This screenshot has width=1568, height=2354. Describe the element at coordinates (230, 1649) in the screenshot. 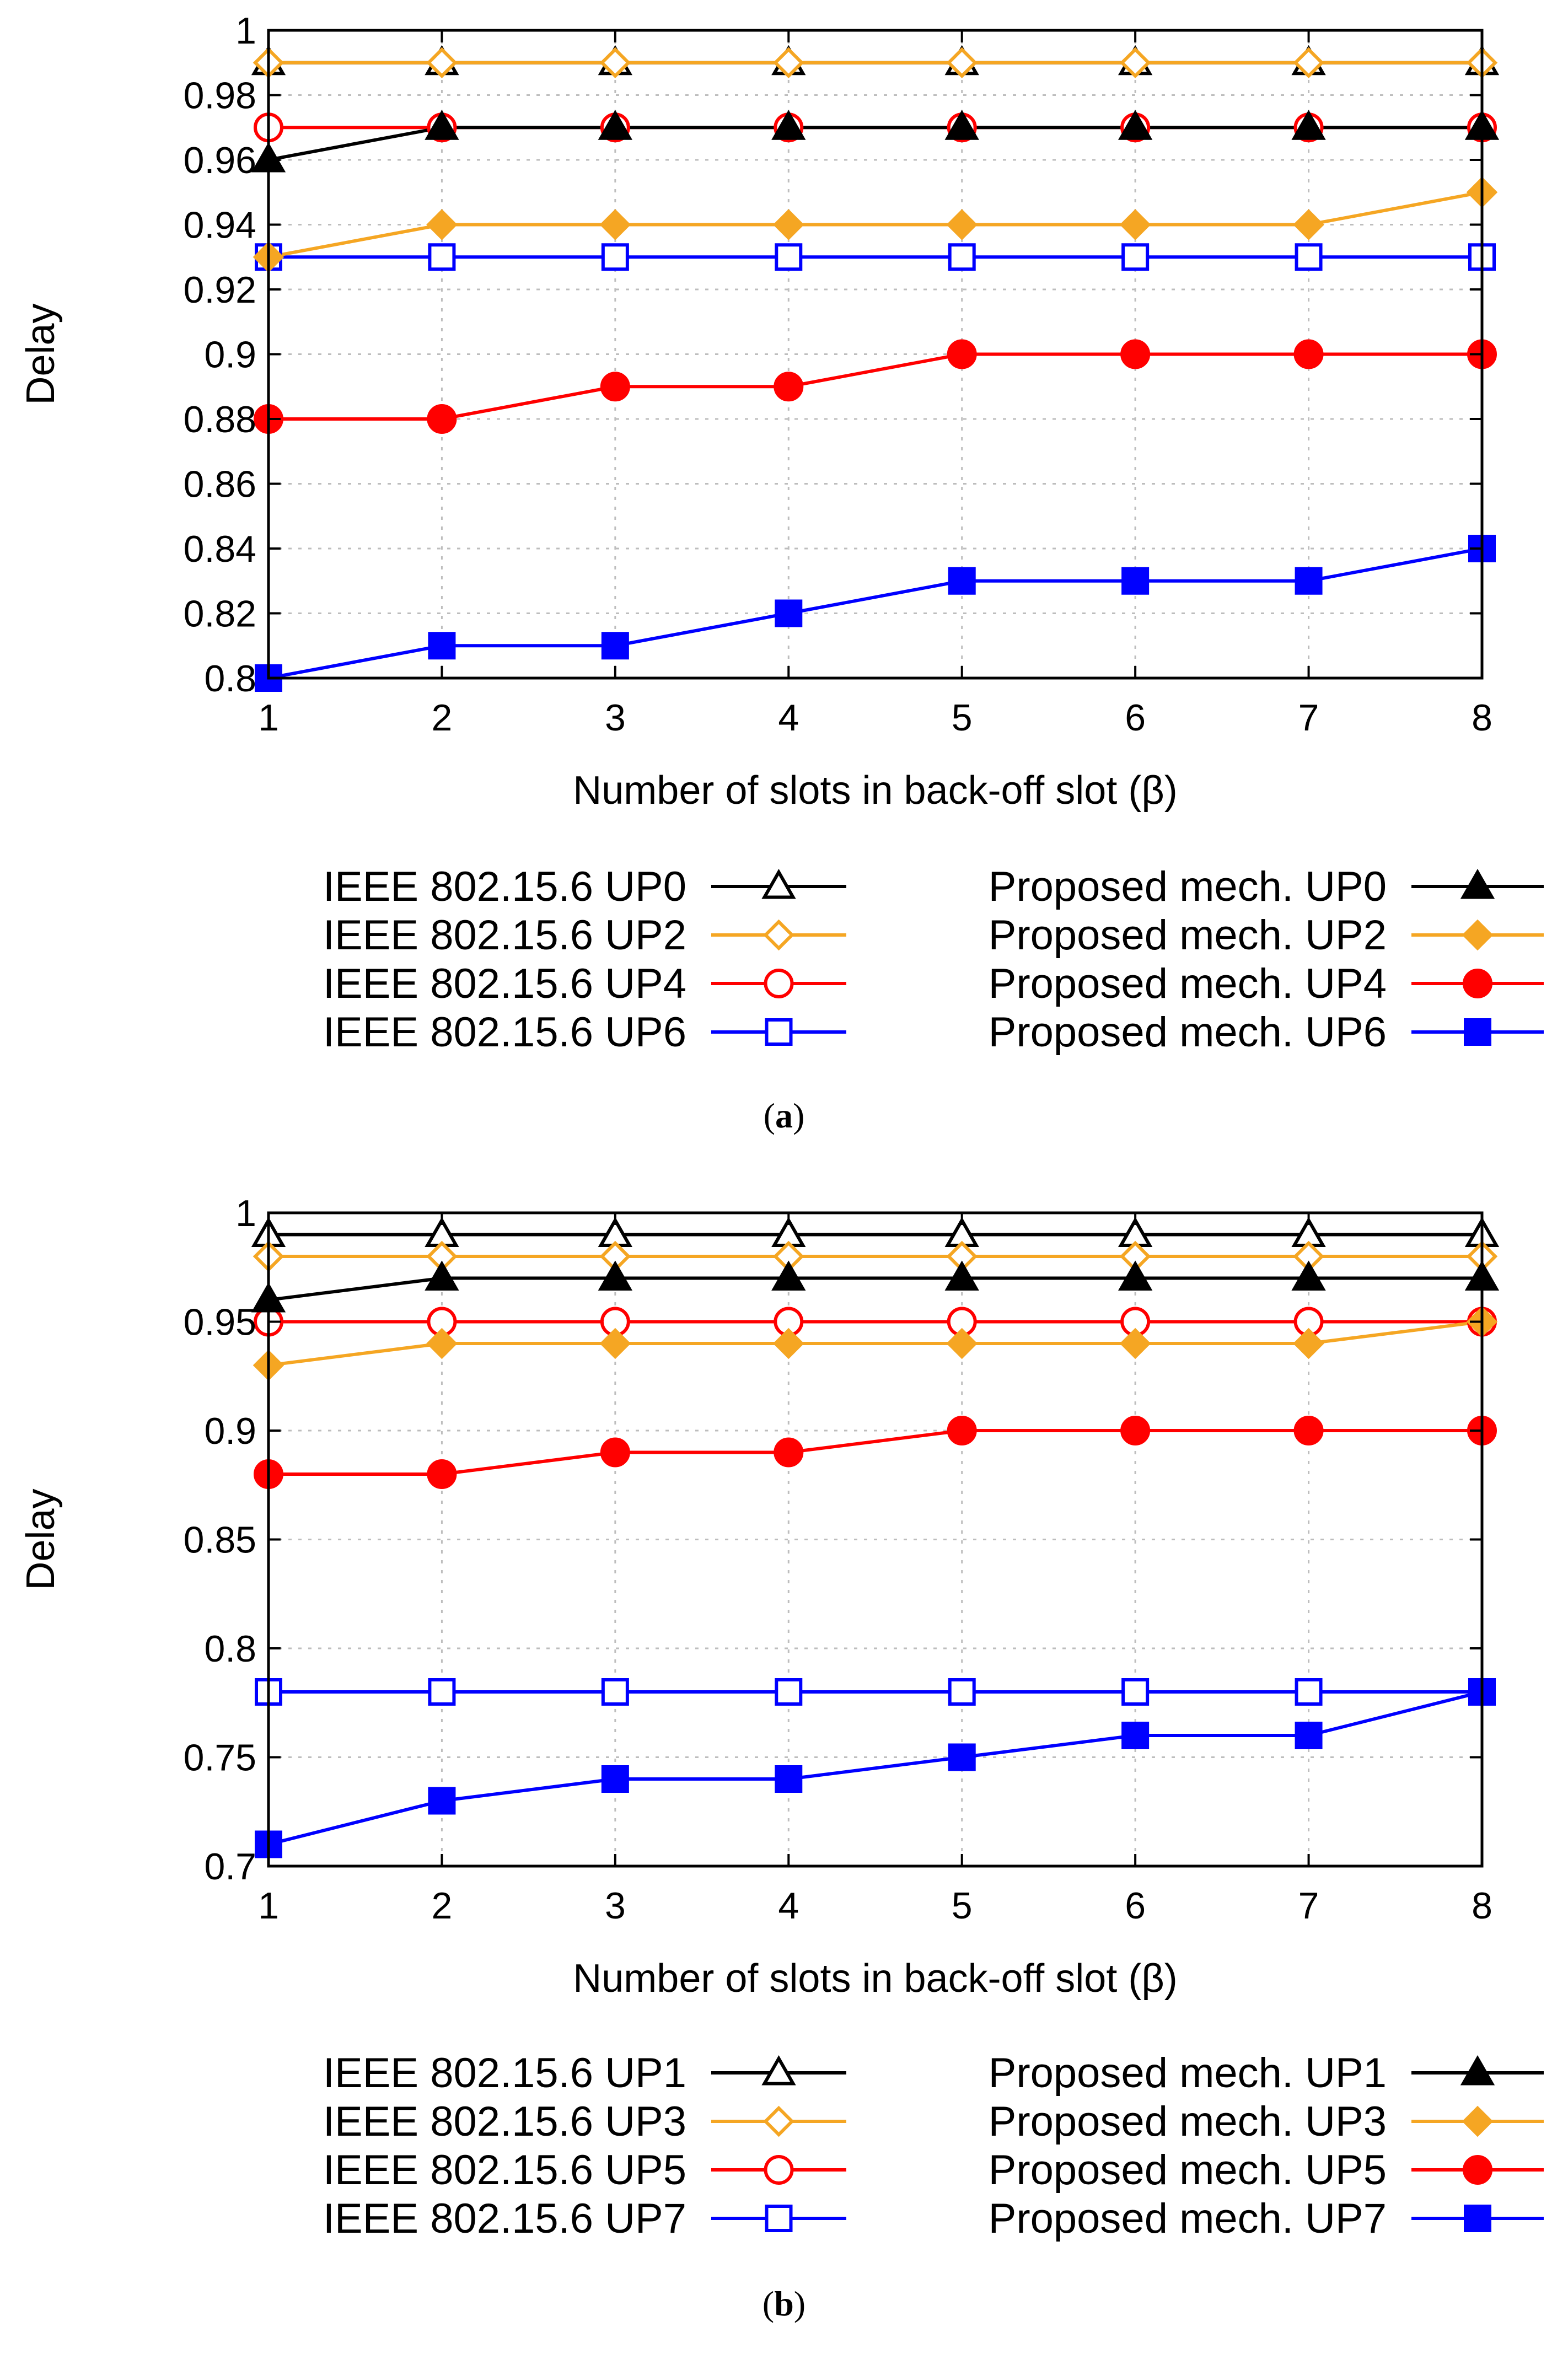

I see `y-tick-label: 0.8` at that location.